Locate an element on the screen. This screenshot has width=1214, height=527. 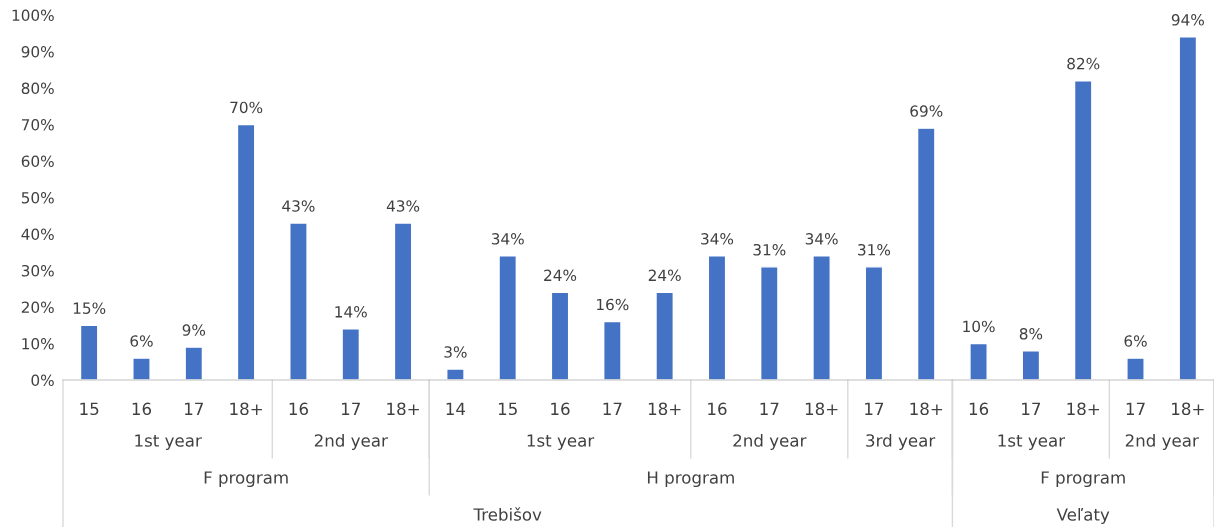
data-label: 70% is located at coordinates (246, 107).